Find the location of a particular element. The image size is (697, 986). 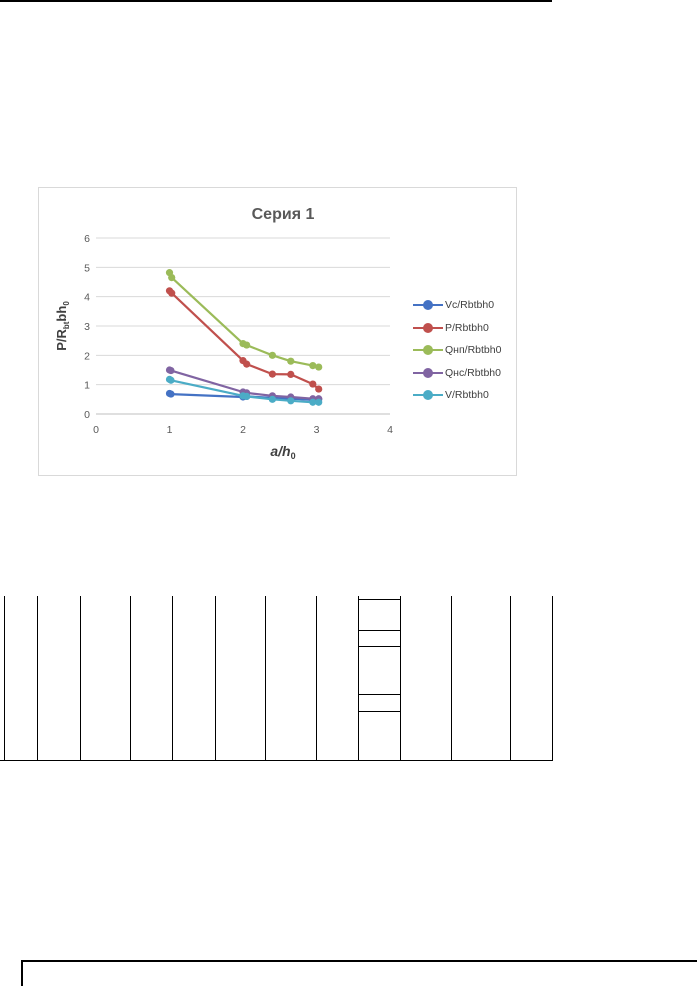

y-tick-label: 3 is located at coordinates (87, 327).